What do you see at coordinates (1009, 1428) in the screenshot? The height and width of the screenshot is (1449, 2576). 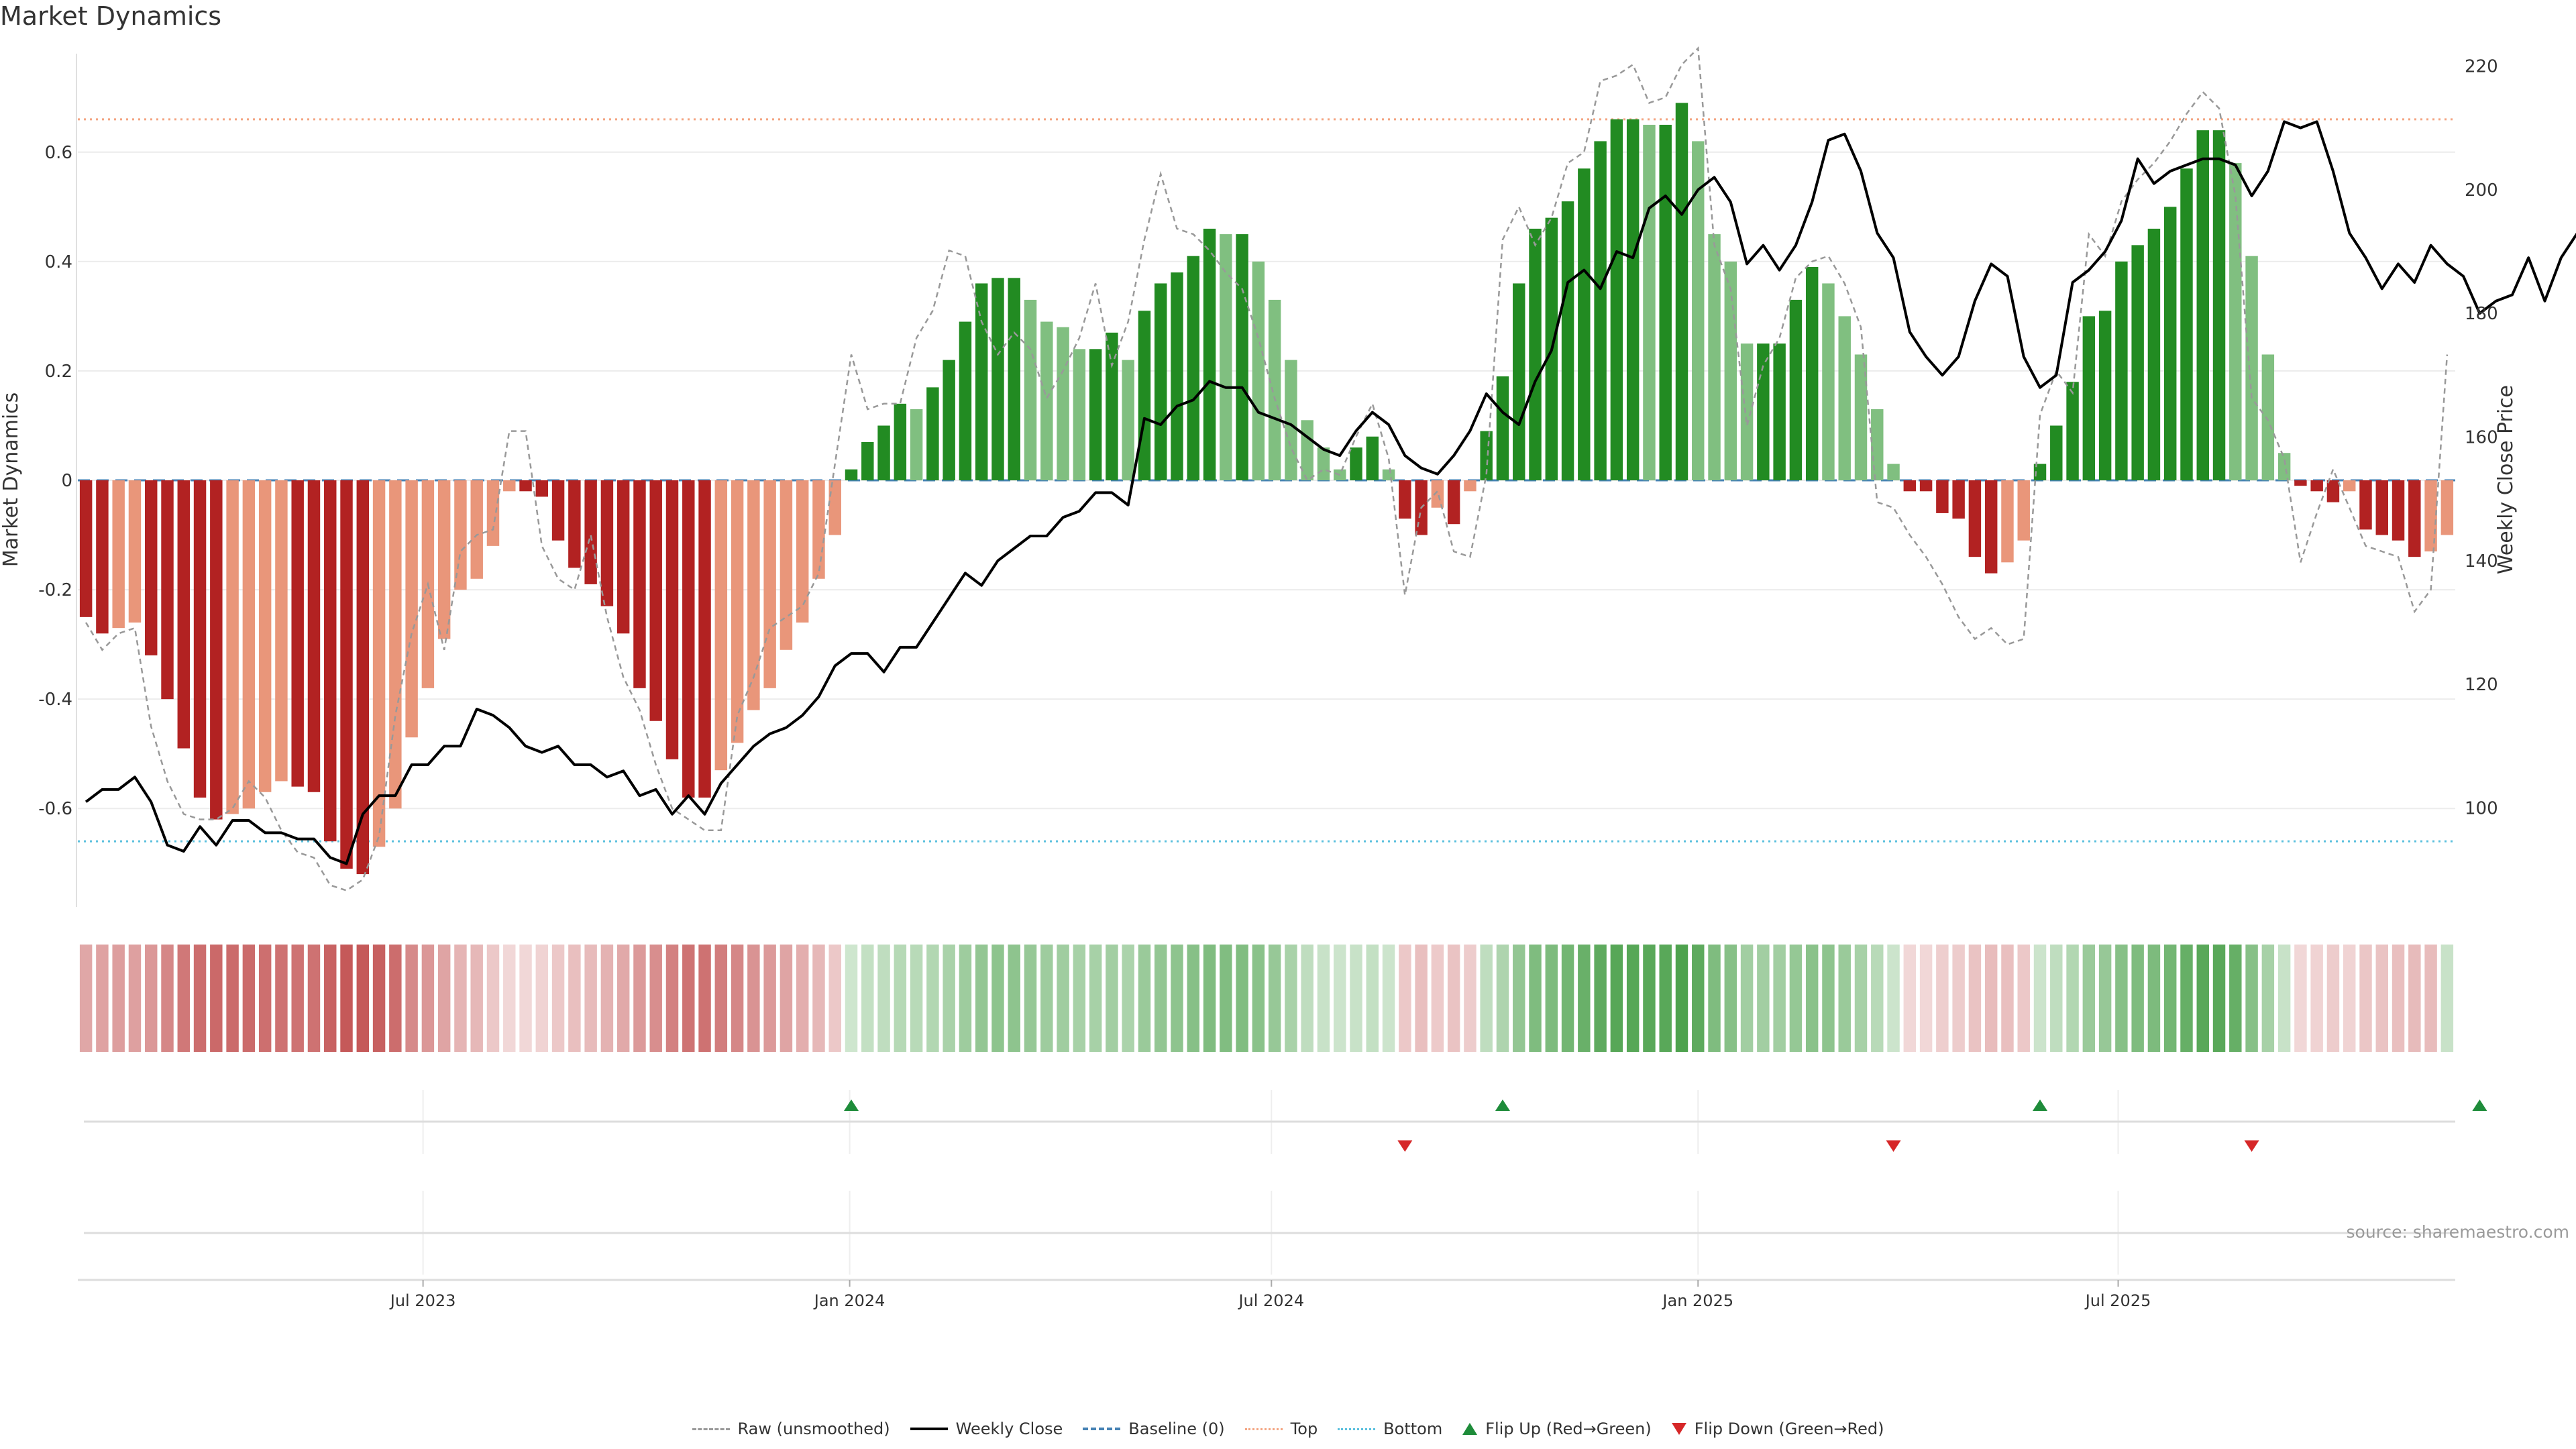 I see `legend-label-close: Weekly Close` at bounding box center [1009, 1428].